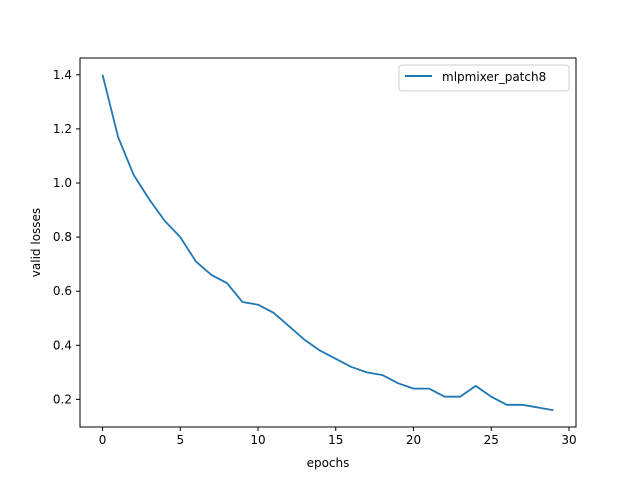 This screenshot has width=640, height=480. What do you see at coordinates (62, 183) in the screenshot?
I see `y-tick-label: 1.0` at bounding box center [62, 183].